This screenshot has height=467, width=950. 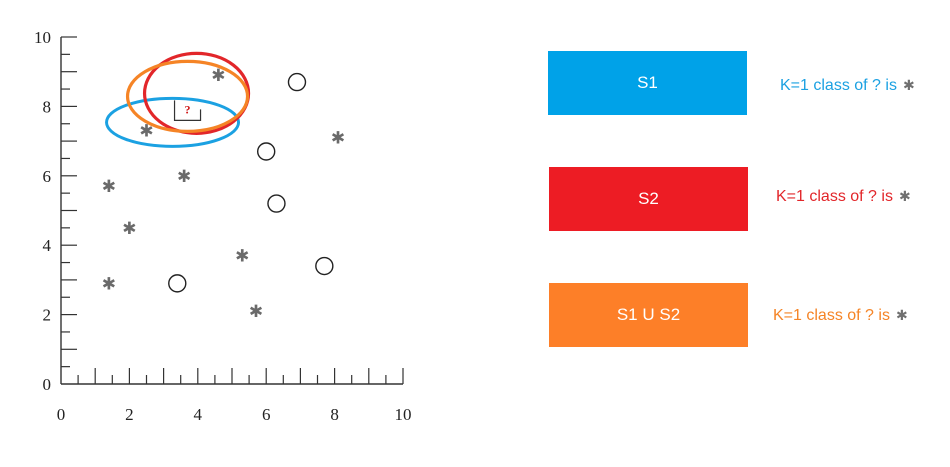 I want to click on legend-note-s2: K=1 class of ? is ✱, so click(x=843, y=197).